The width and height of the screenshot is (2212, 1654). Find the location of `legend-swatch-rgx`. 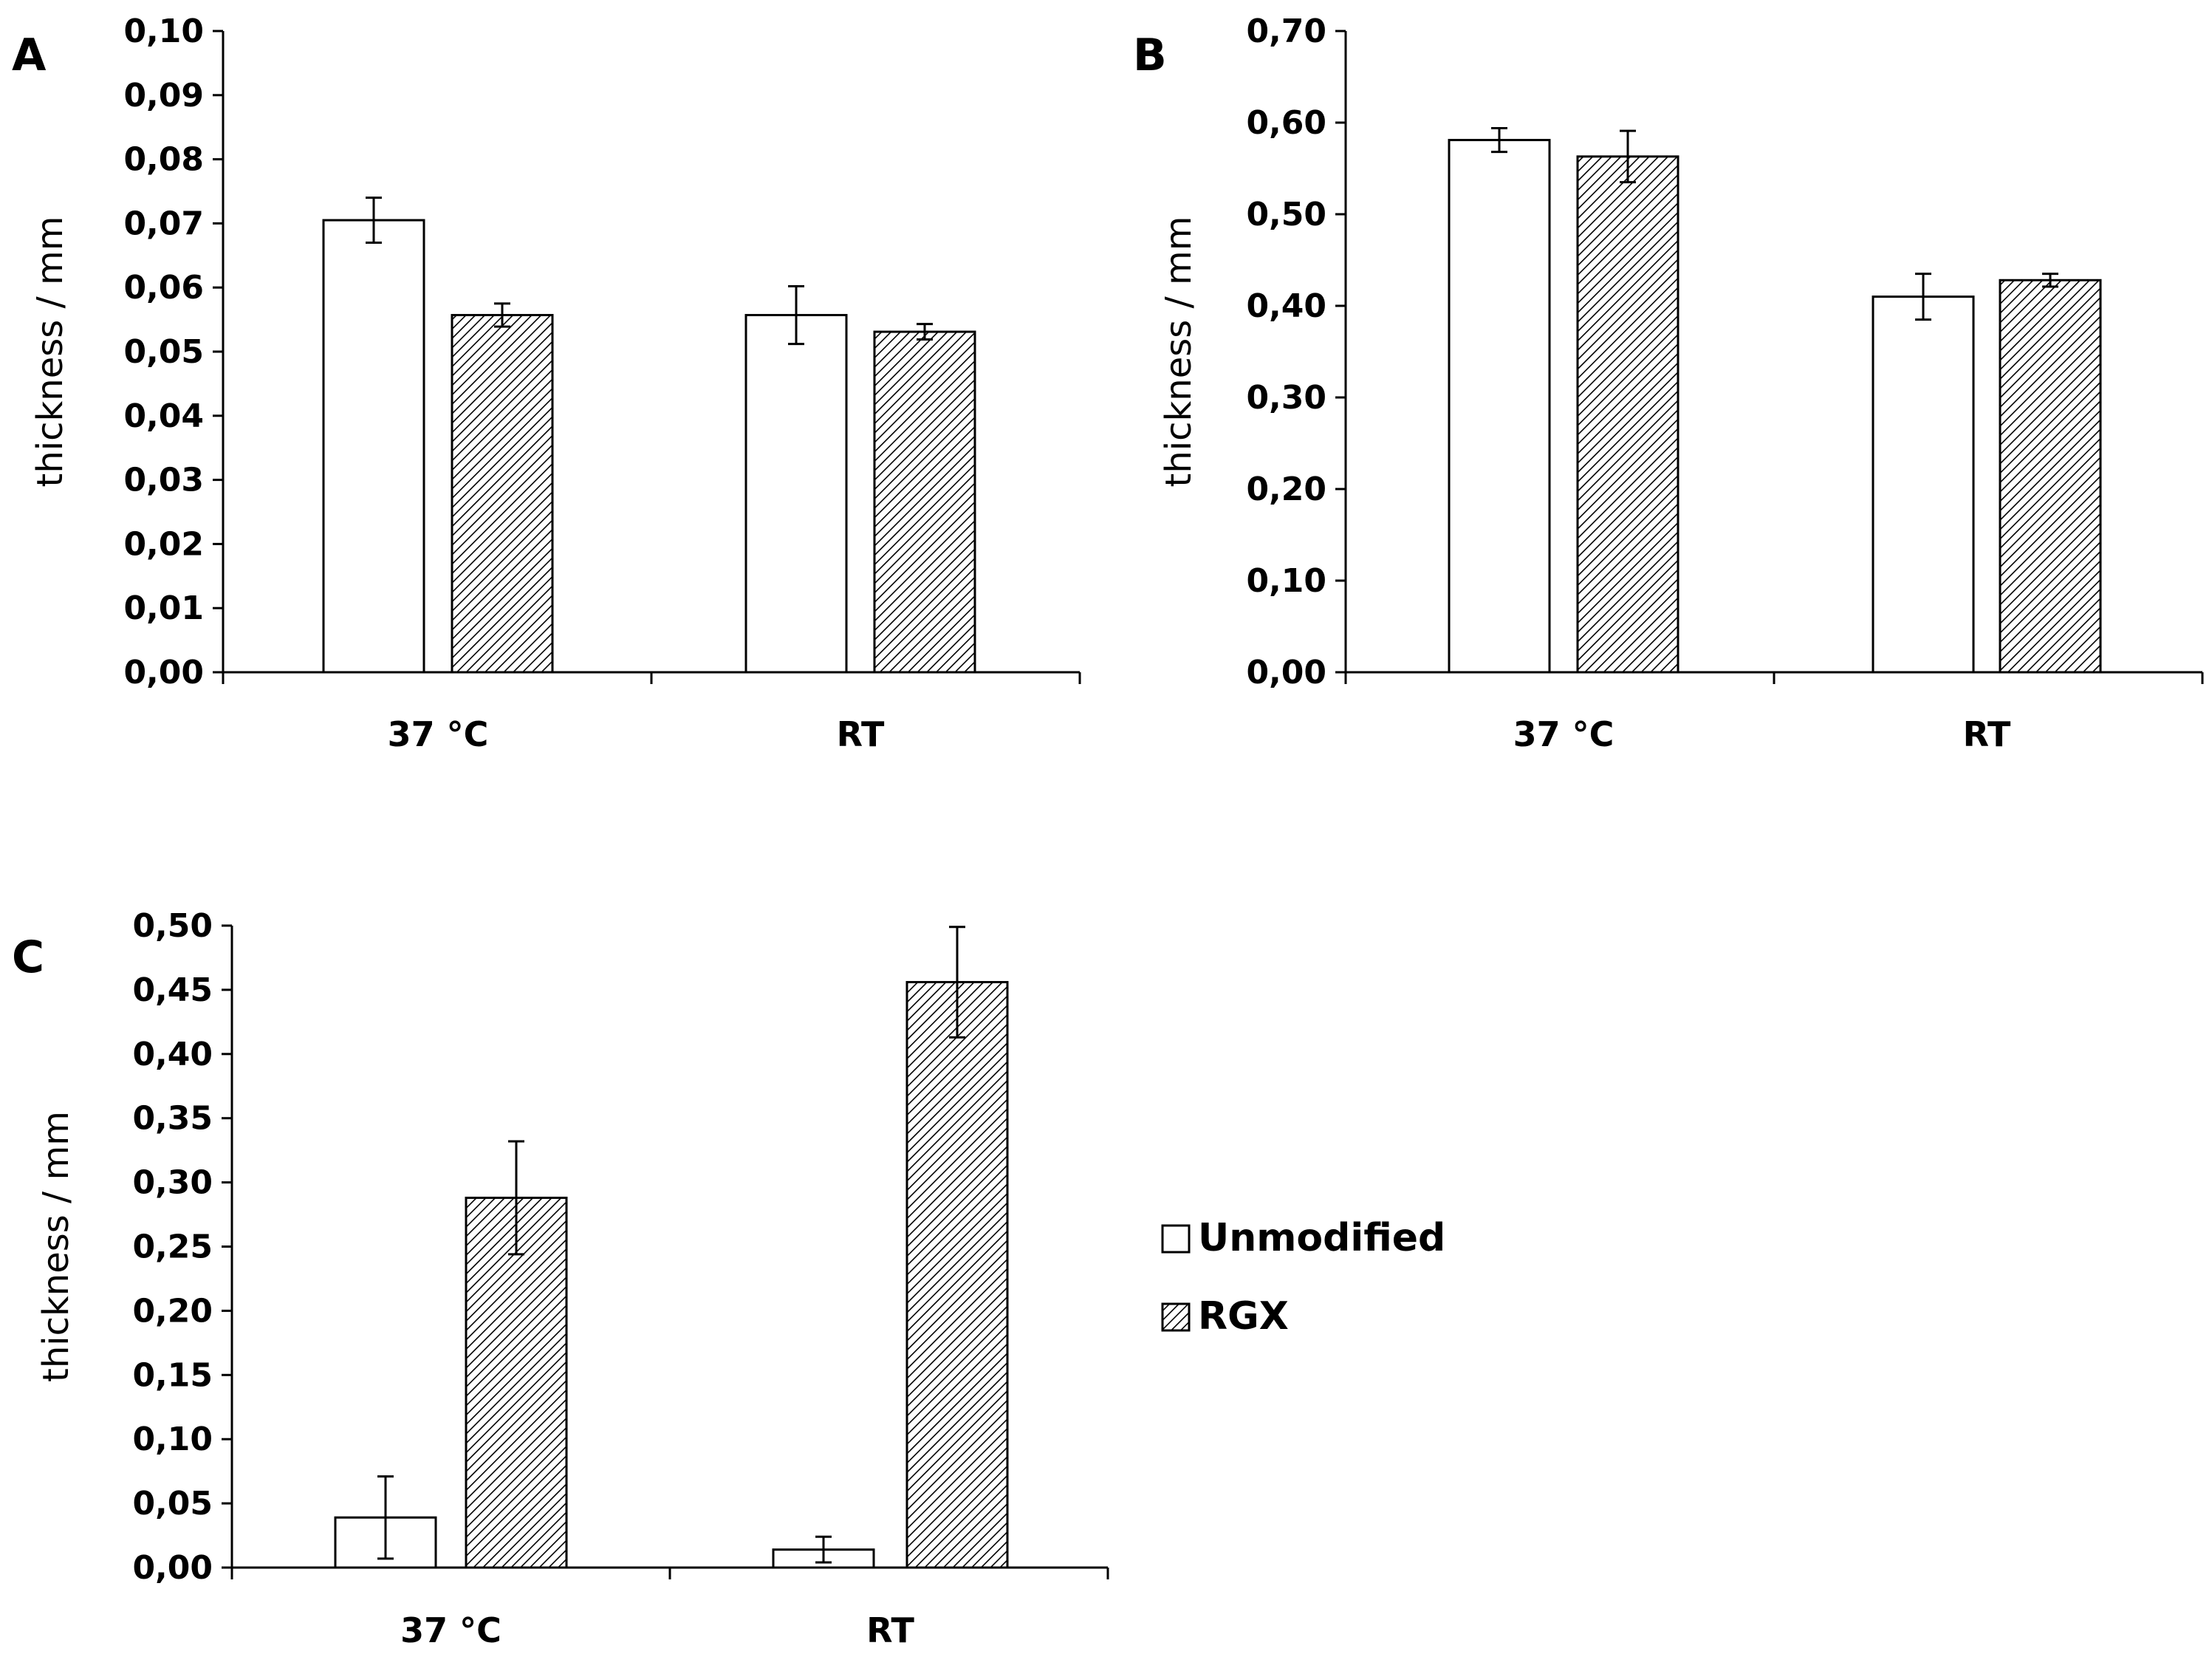

legend-swatch-rgx is located at coordinates (1176, 1317).